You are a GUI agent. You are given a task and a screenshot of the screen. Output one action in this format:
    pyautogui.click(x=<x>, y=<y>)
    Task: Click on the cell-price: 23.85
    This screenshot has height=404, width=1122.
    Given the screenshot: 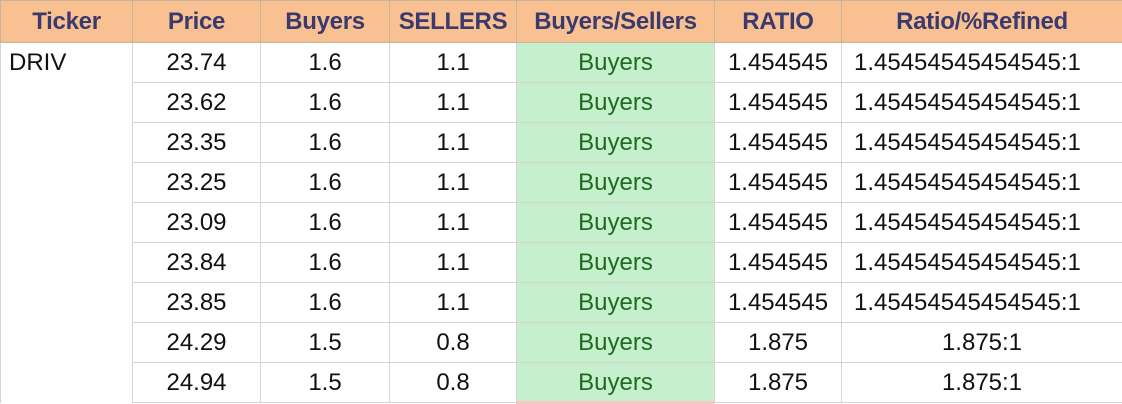 What is the action you would take?
    pyautogui.click(x=196, y=302)
    